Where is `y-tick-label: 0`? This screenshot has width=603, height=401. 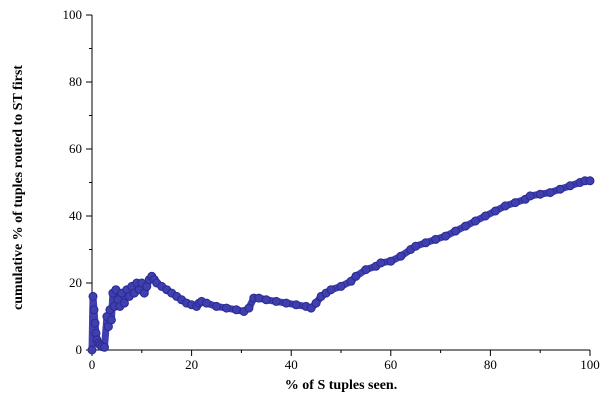
y-tick-label: 0 is located at coordinates (79, 349).